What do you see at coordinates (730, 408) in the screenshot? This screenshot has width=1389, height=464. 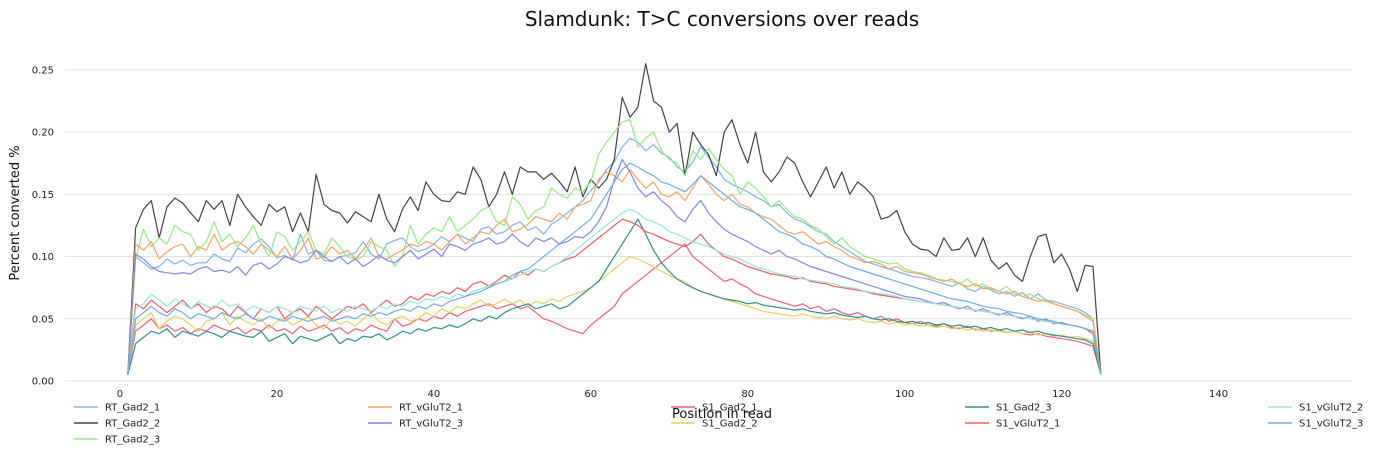 I see `legend-label: S1_Gad2_1` at bounding box center [730, 408].